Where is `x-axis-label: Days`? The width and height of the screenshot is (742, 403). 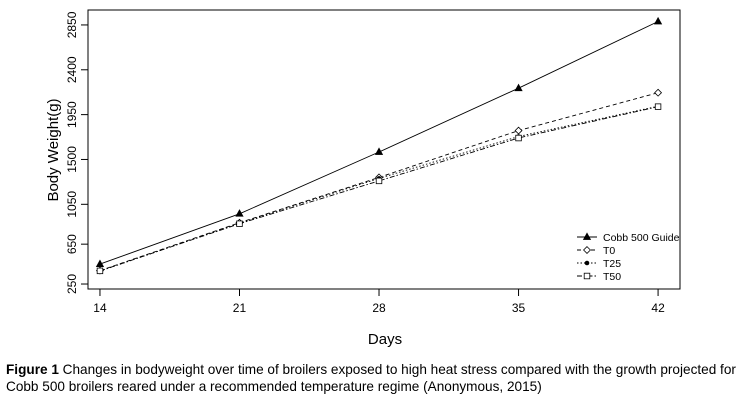 x-axis-label: Days is located at coordinates (385, 339).